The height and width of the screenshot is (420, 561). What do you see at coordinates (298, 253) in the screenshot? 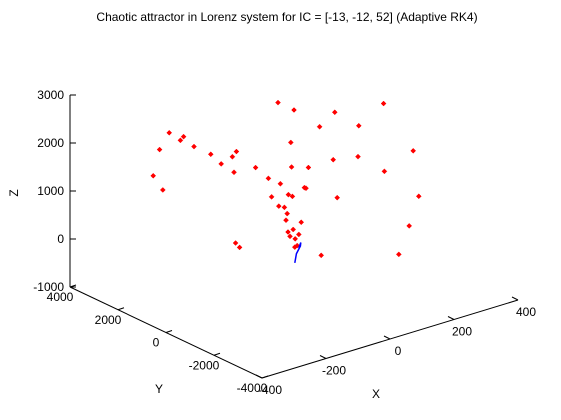
I see `series-line` at bounding box center [298, 253].